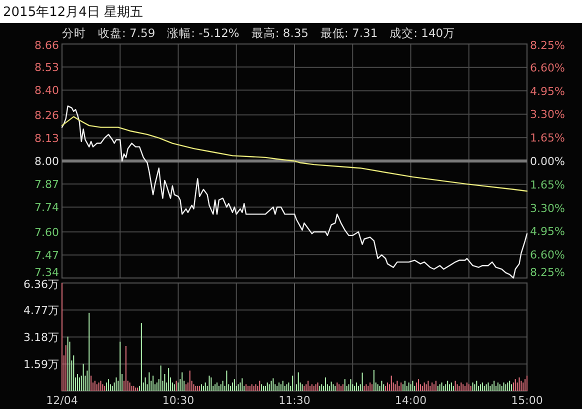 The width and height of the screenshot is (582, 409). What do you see at coordinates (62, 400) in the screenshot?
I see `x-tick-label: 12/04` at bounding box center [62, 400].